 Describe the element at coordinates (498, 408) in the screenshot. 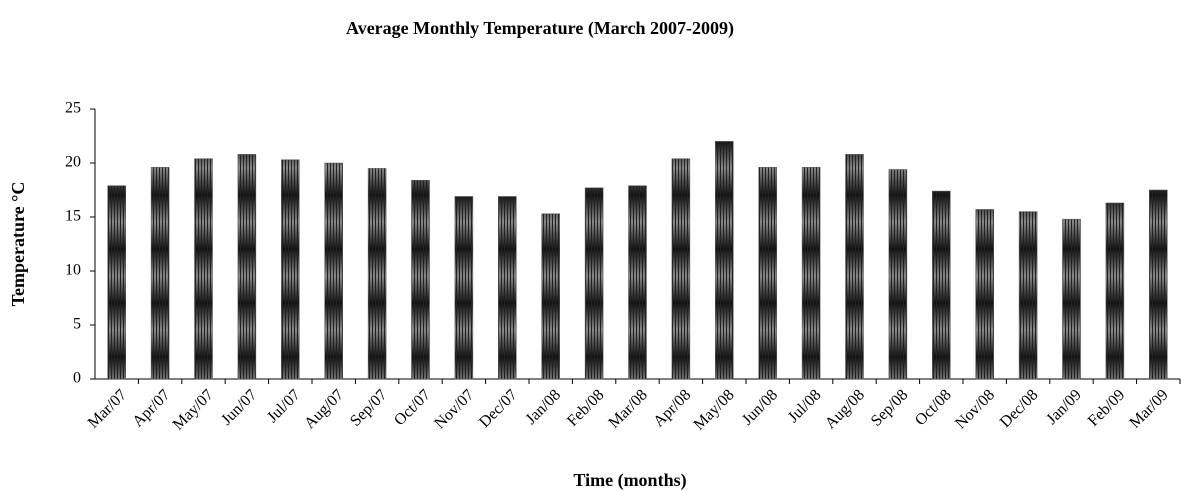

I see `x-tick-label: Dec/07` at that location.